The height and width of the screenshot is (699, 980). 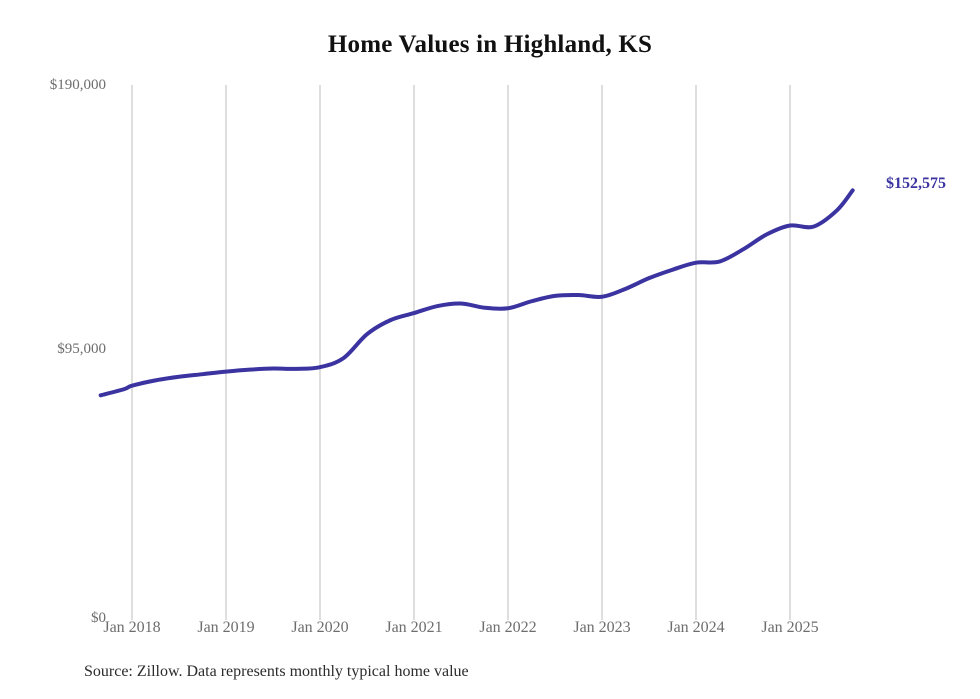 What do you see at coordinates (790, 627) in the screenshot?
I see `x-axis-tick-jan-2025: Jan 2025` at bounding box center [790, 627].